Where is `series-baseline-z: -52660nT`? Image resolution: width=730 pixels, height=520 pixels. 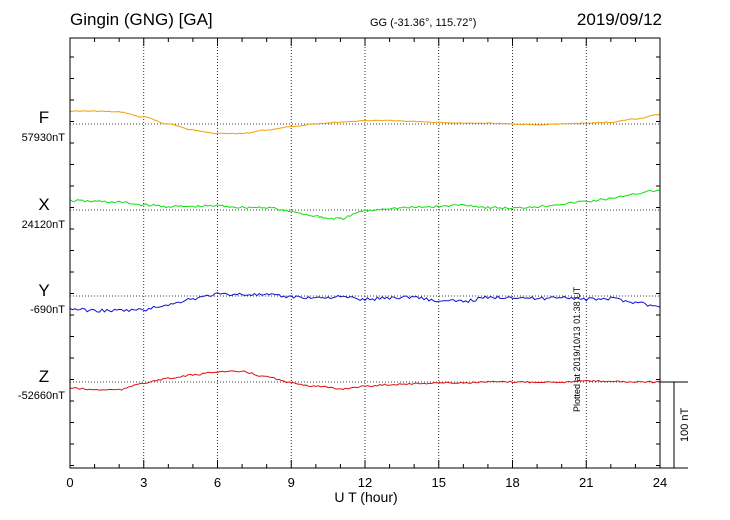 series-baseline-z: -52660nT is located at coordinates (41, 396).